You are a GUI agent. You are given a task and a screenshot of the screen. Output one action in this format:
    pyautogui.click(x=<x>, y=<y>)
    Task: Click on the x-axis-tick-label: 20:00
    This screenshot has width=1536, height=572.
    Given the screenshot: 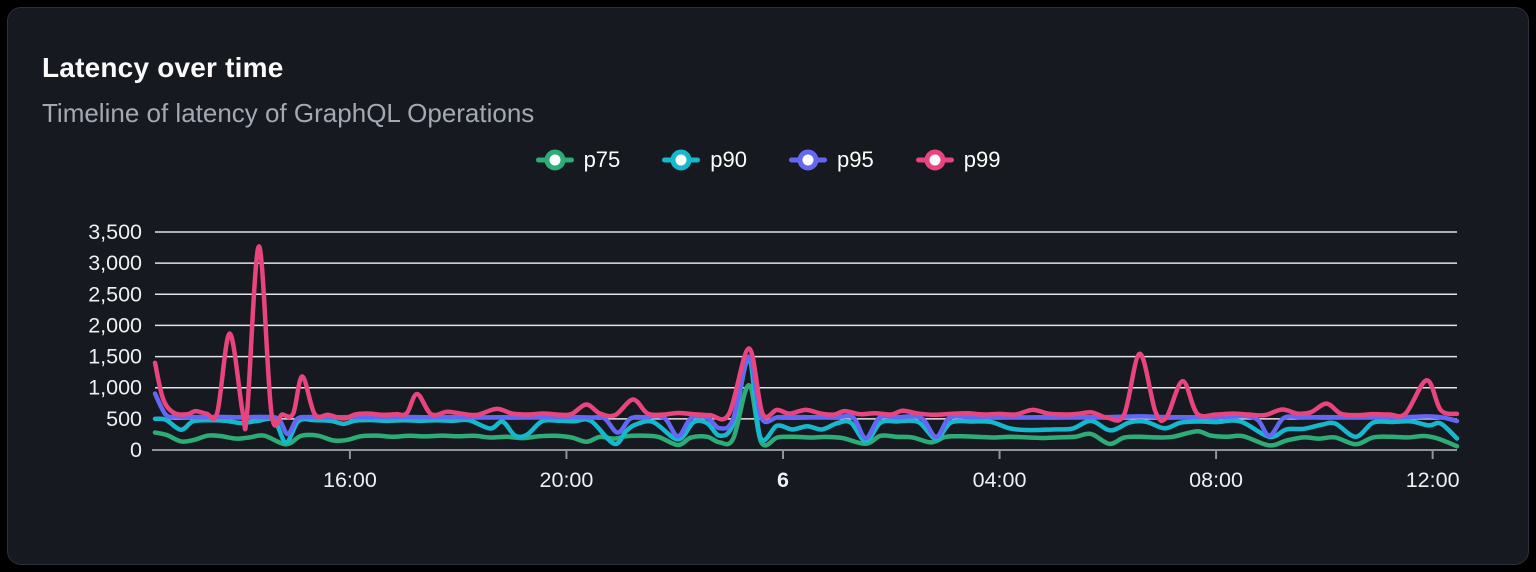 What is the action you would take?
    pyautogui.click(x=567, y=480)
    